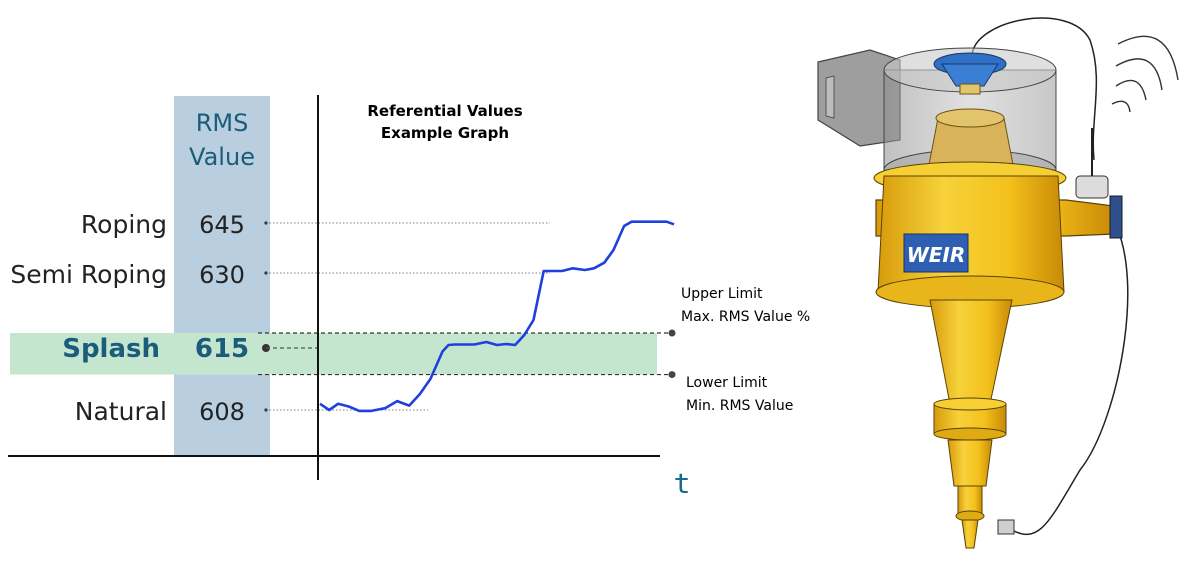 The height and width of the screenshot is (568, 1186). I want to click on level-label-splash: Splash, so click(111, 349).